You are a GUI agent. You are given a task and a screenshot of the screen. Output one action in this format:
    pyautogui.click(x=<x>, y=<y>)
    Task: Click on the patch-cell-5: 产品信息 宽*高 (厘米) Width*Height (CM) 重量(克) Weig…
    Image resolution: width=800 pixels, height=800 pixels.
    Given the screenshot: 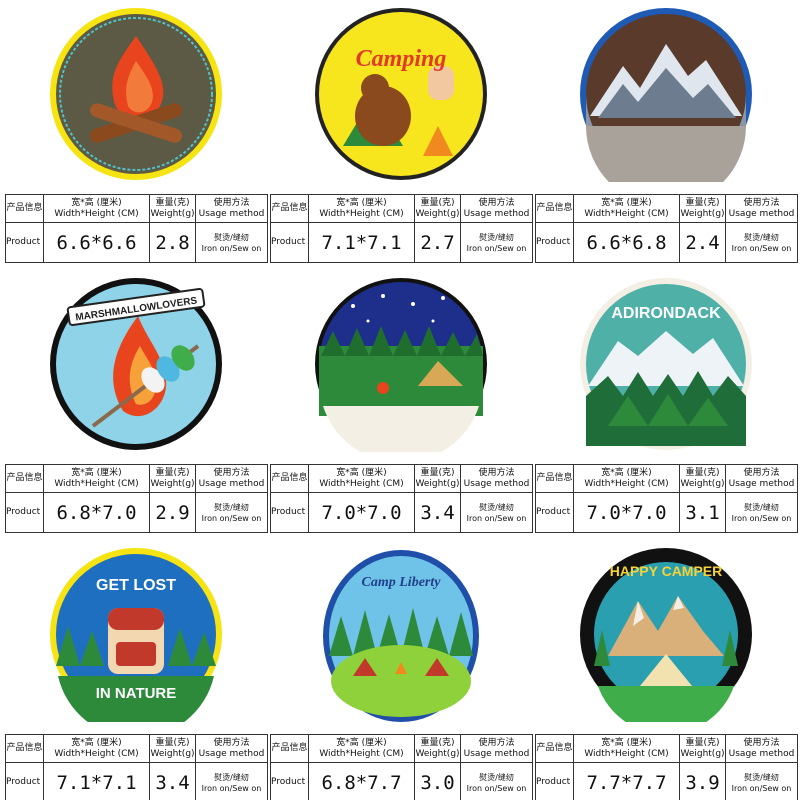 What is the action you would take?
    pyautogui.click(x=401, y=404)
    